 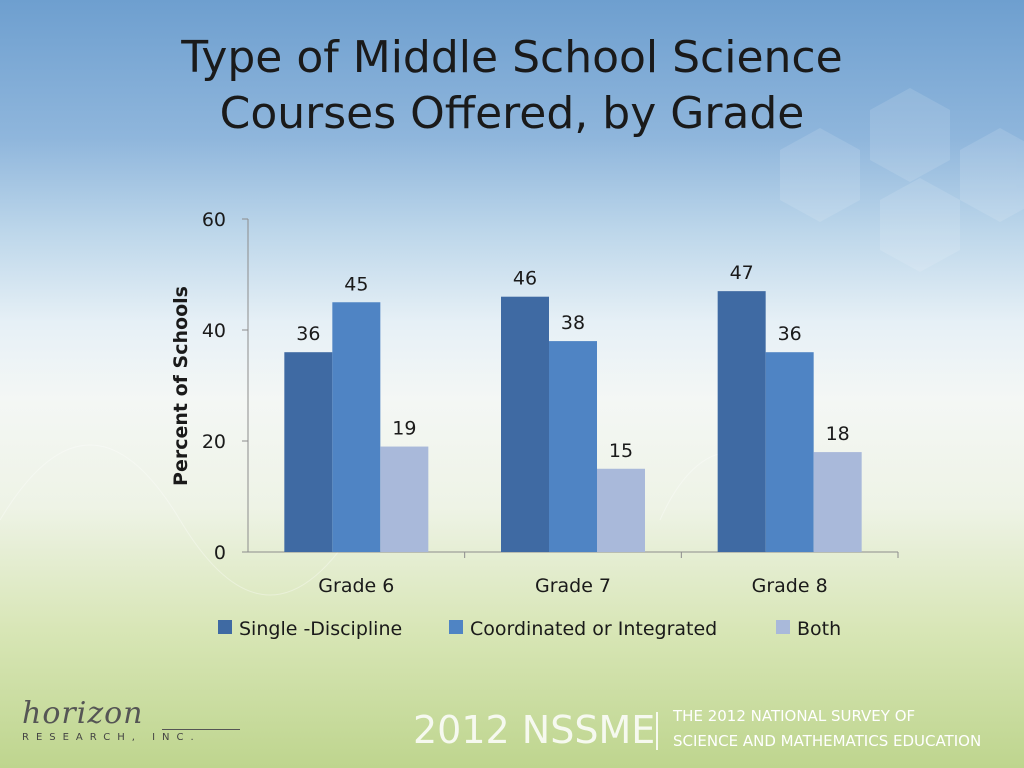 I want to click on data-label: 15, so click(x=621, y=451).